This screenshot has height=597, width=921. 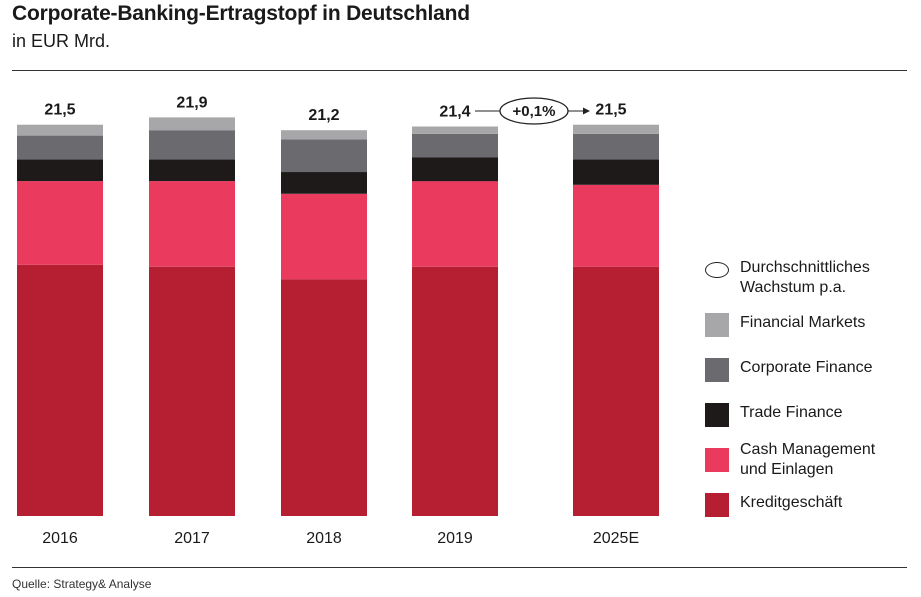 I want to click on legend-label: Kreditgeschäft, so click(x=791, y=502).